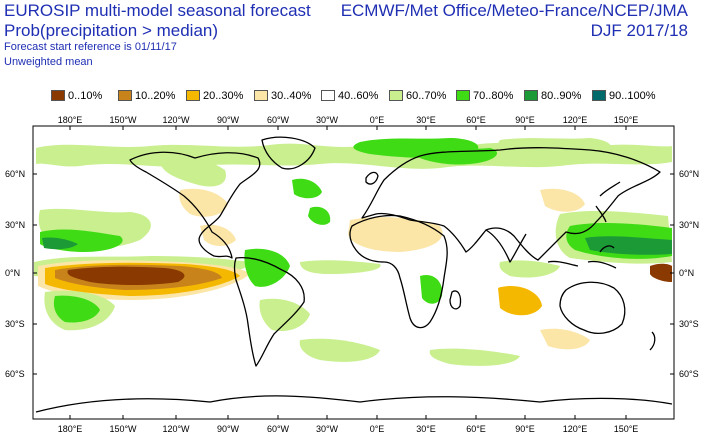 This screenshot has height=439, width=705. Describe the element at coordinates (628, 245) in the screenshot. I see `region-wpac-dark` at that location.